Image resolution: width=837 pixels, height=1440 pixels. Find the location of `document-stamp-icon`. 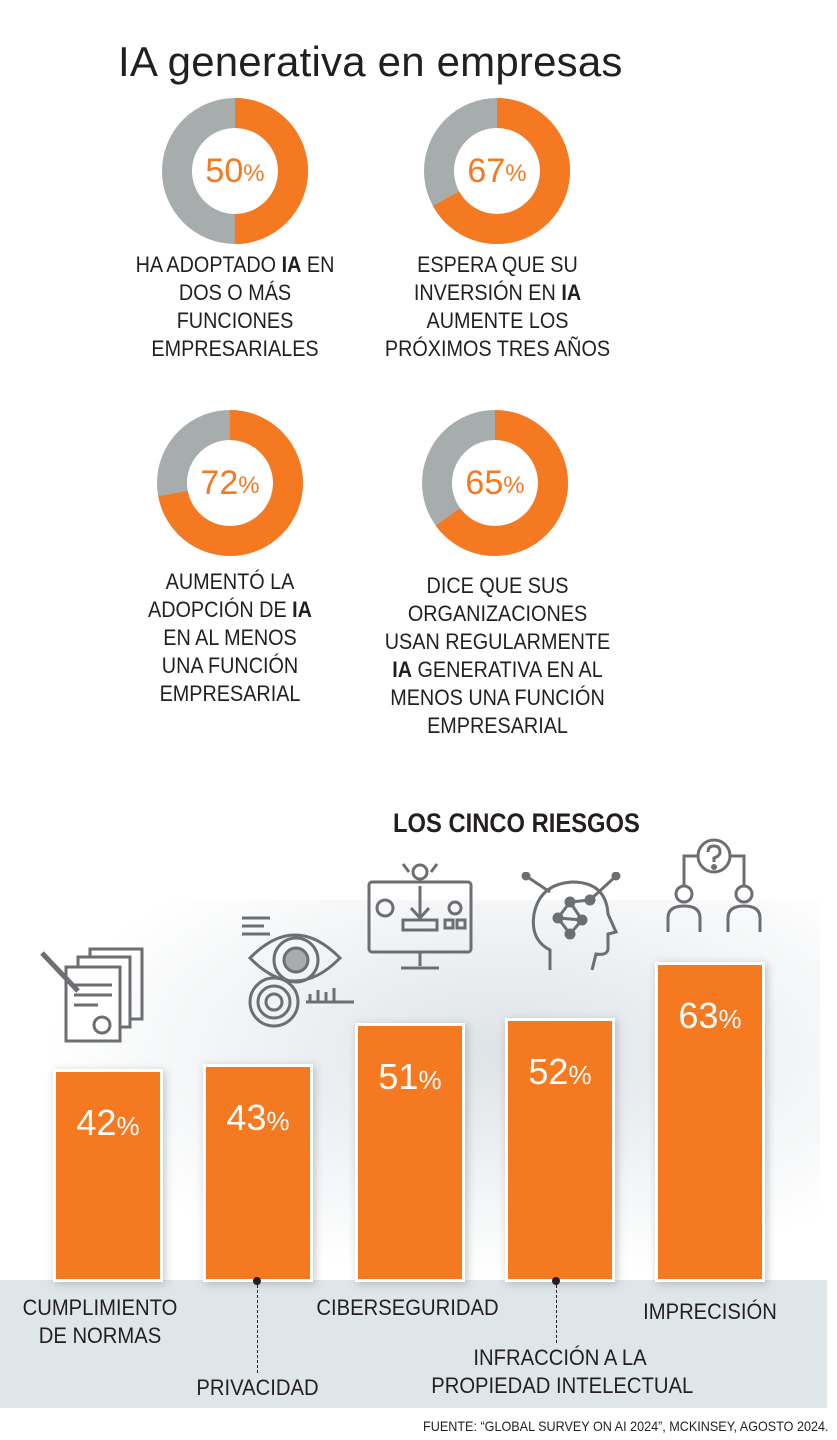

document-stamp-icon is located at coordinates (92, 995).